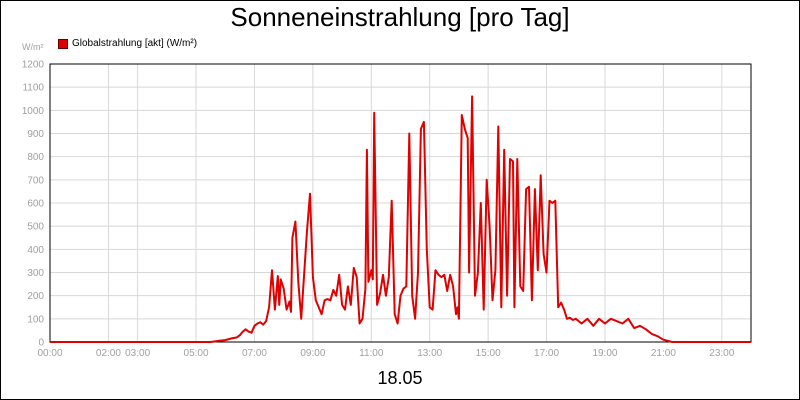  I want to click on y-tick-label: 400, so click(35, 250).